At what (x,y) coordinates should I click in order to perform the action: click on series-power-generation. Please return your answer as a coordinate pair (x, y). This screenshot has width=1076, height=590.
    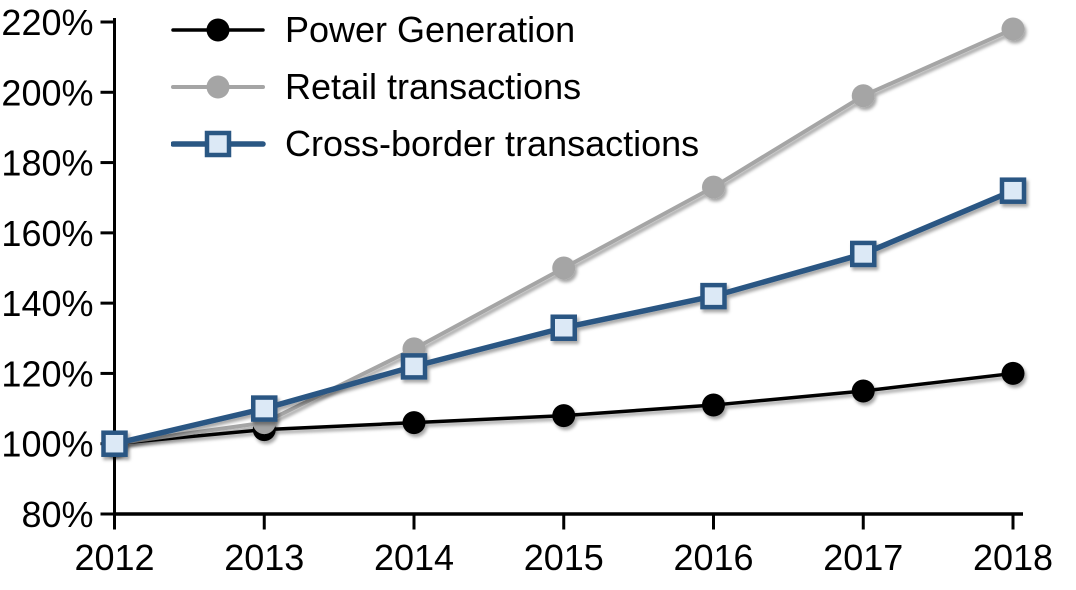
    Looking at the image, I should click on (564, 408).